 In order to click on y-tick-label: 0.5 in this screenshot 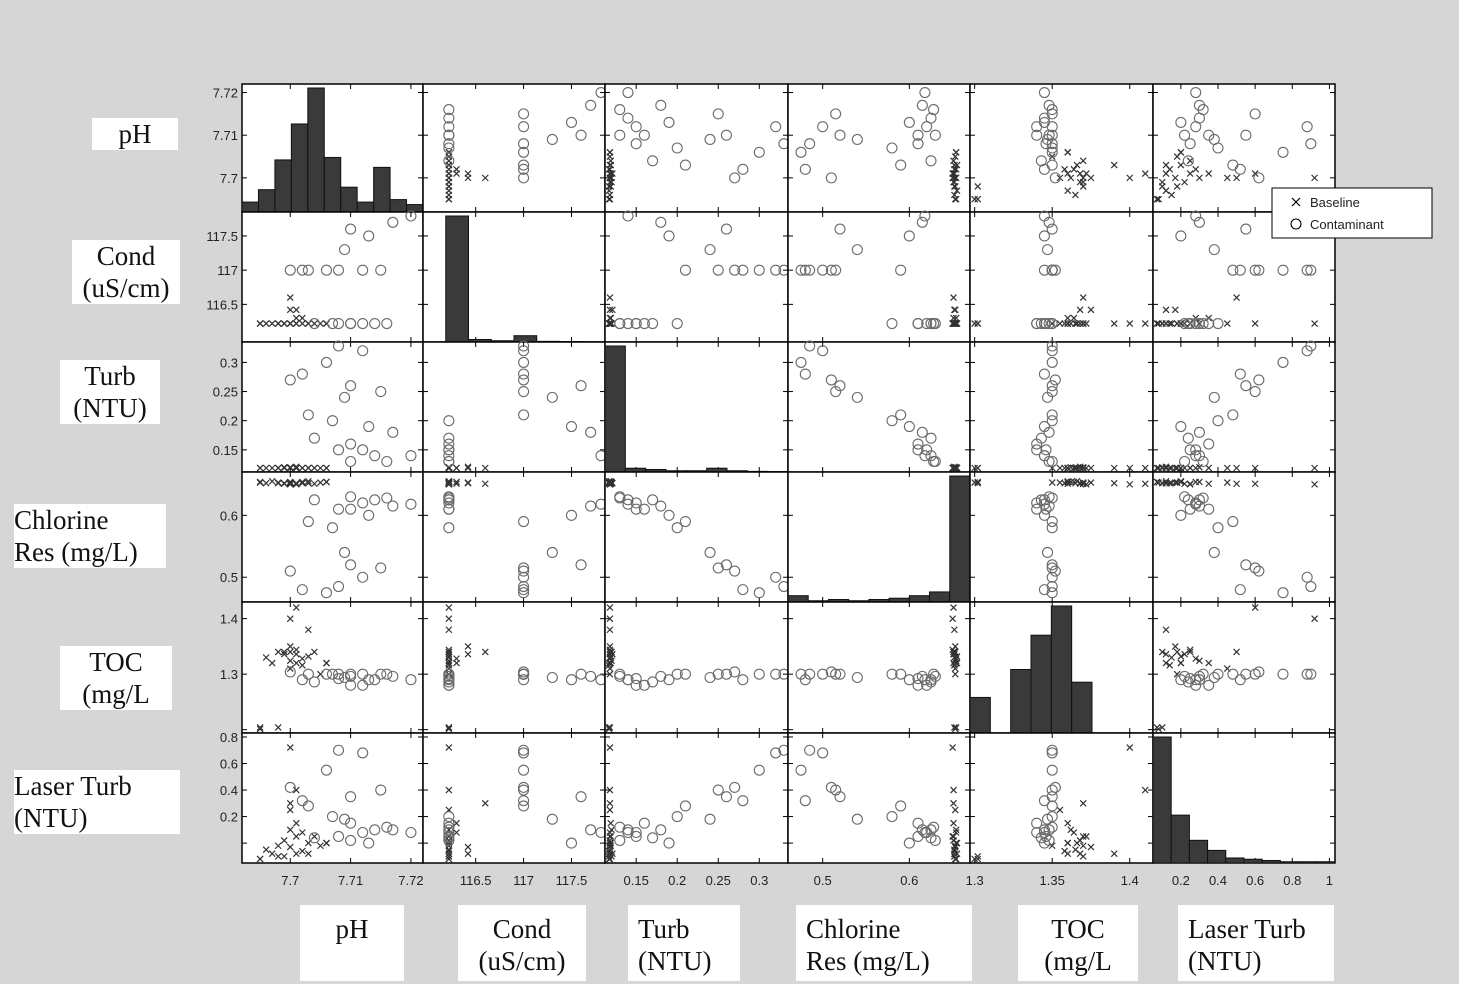, I will do `click(229, 577)`.